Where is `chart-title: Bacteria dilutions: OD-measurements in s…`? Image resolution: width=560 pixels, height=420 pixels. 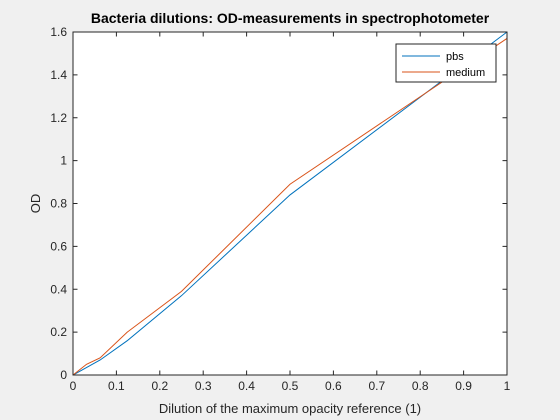
chart-title: Bacteria dilutions: OD-measurements in s… is located at coordinates (290, 18).